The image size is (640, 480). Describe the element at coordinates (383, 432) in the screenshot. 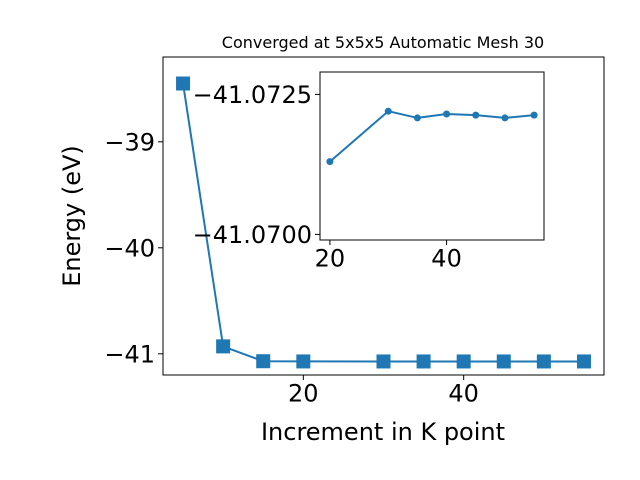

I see `x-axis-title: Increment in K point` at that location.